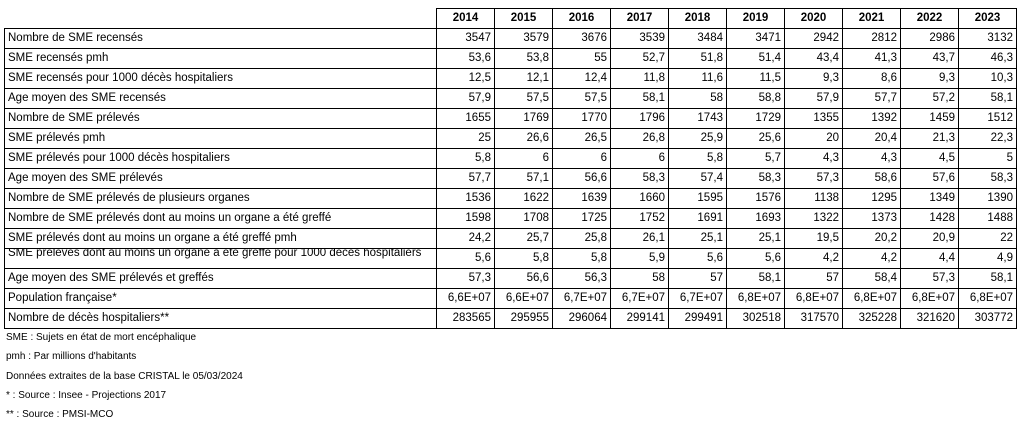 The image size is (1034, 437). I want to click on year-header: 2019, so click(755, 18).